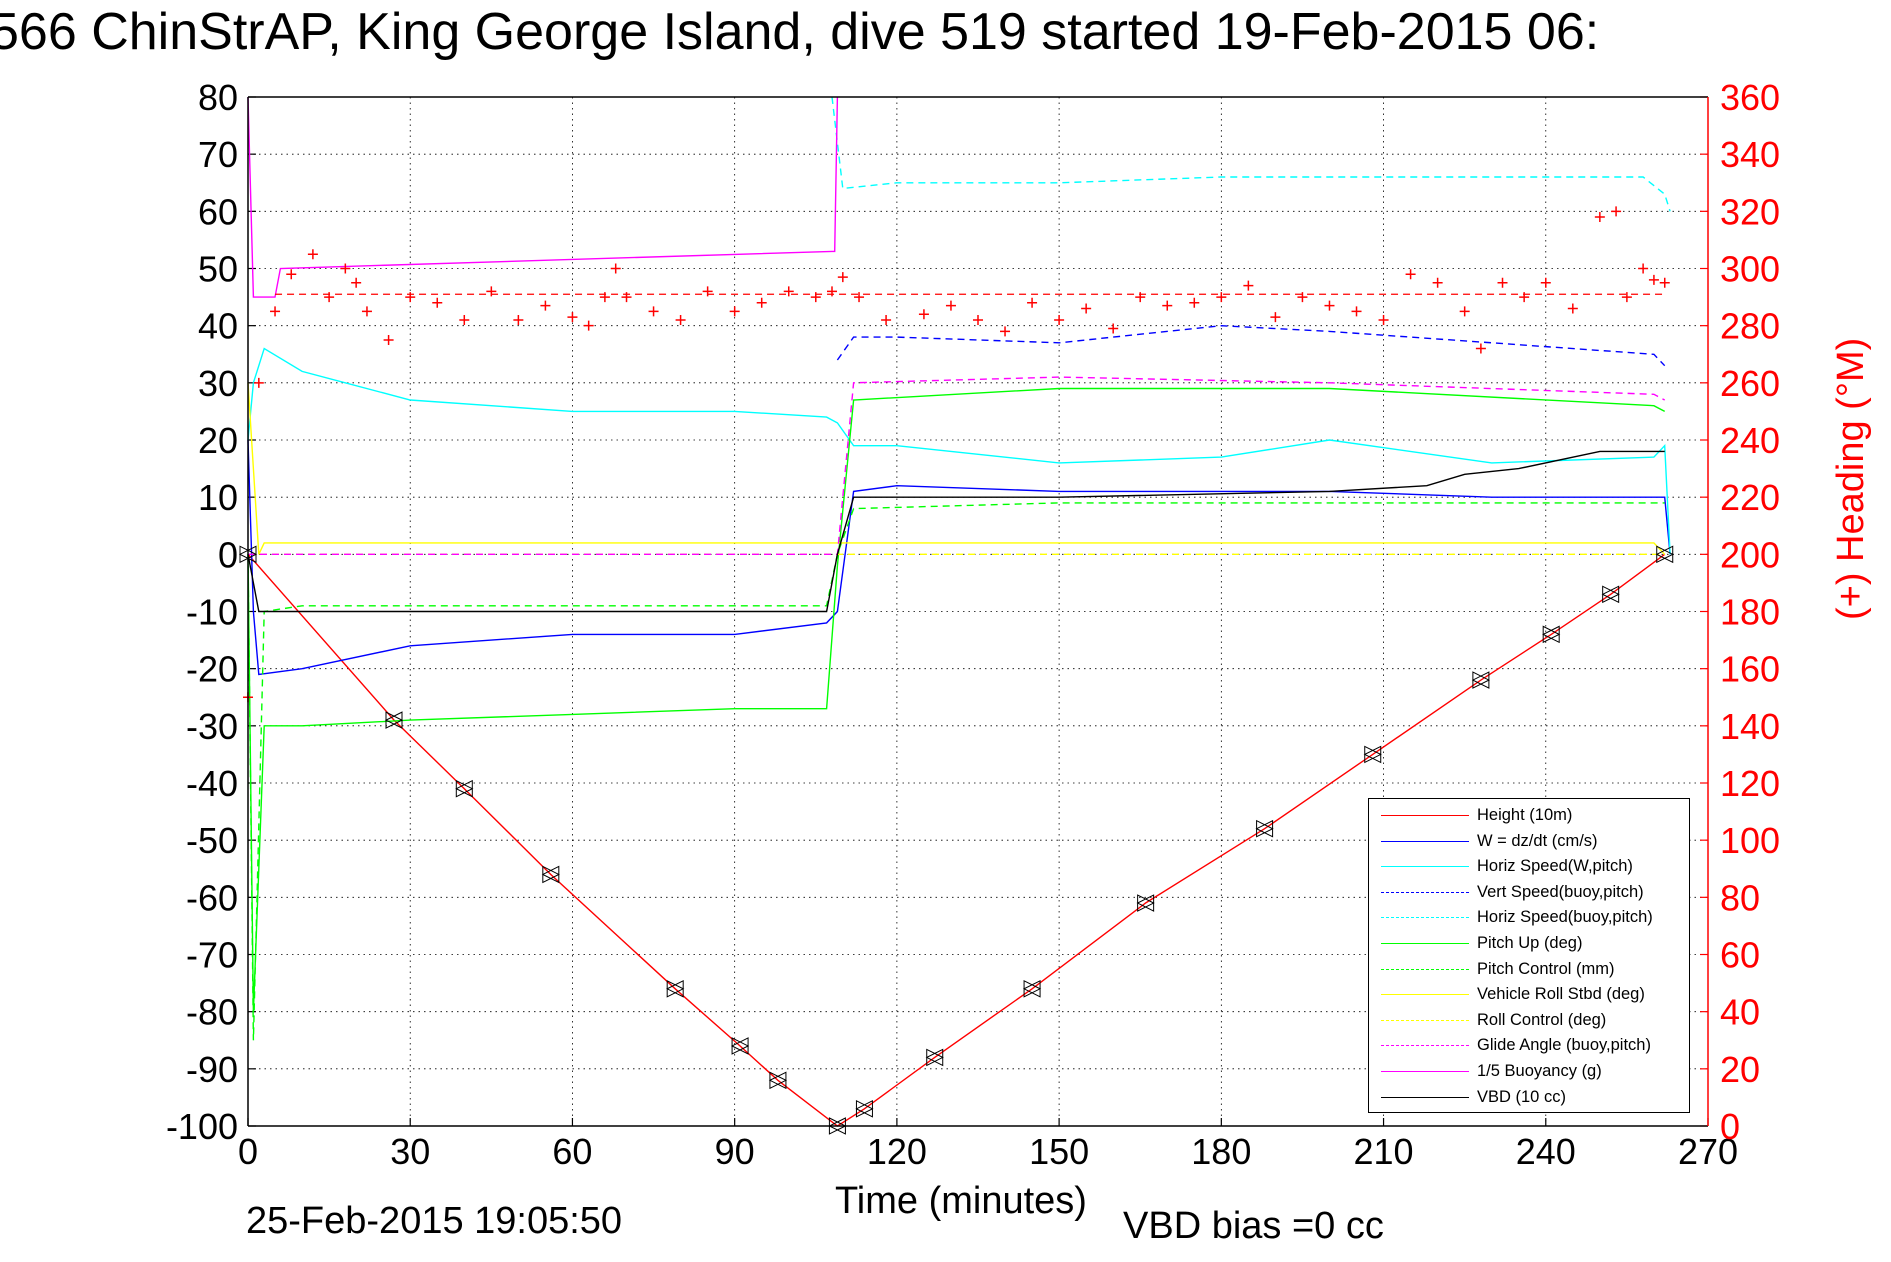 The width and height of the screenshot is (1891, 1262). Describe the element at coordinates (1521, 1096) in the screenshot. I see `legend-label: VBD (10 cc)` at that location.